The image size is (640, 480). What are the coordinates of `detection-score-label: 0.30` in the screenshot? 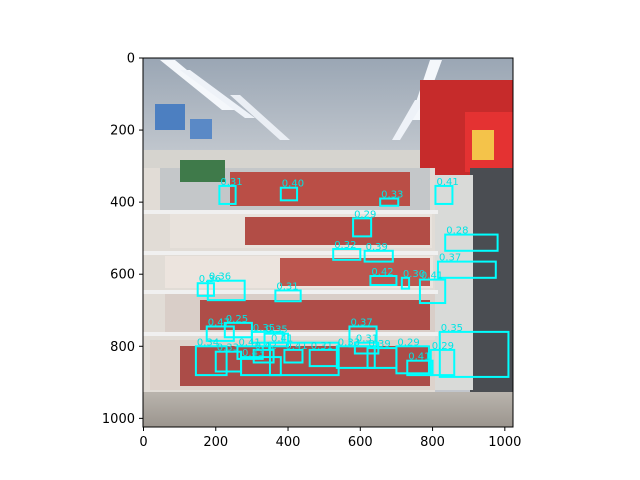 It's located at (414, 274).